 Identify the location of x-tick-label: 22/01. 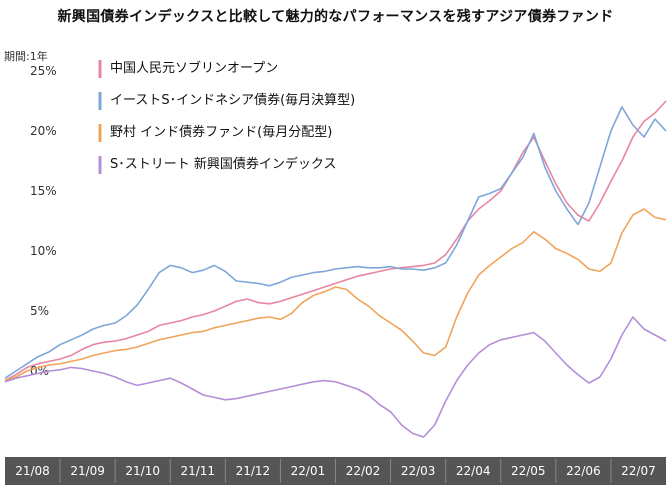
(308, 471).